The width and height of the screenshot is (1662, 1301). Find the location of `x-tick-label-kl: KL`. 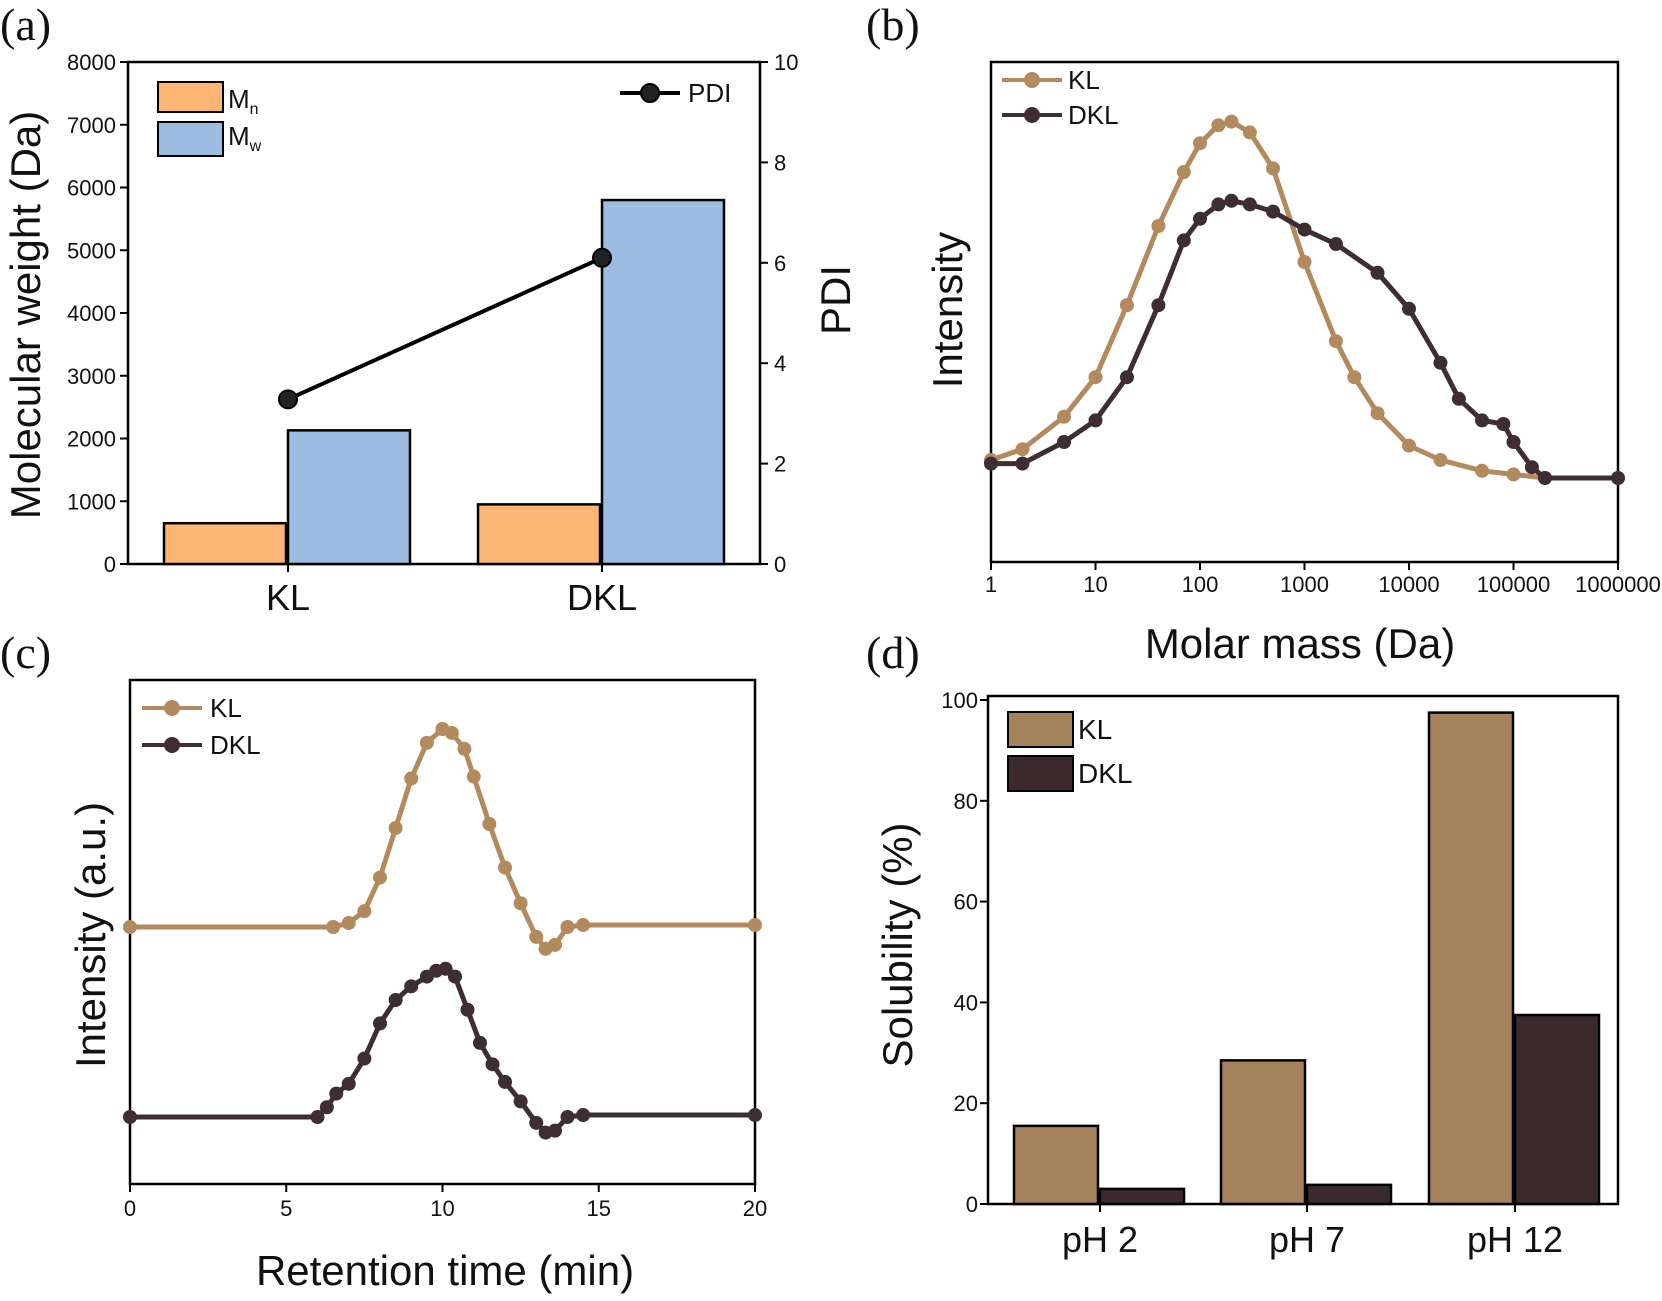

x-tick-label-kl: KL is located at coordinates (288, 597).